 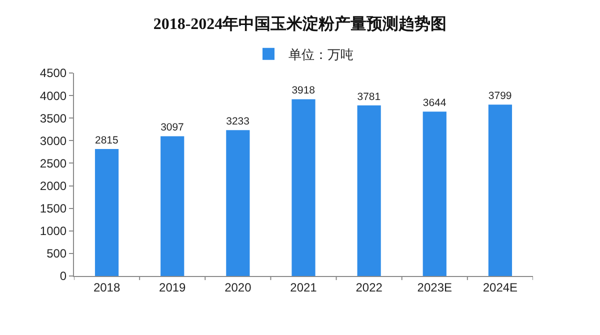 What do you see at coordinates (53, 141) in the screenshot?
I see `y-tick-label: 3000` at bounding box center [53, 141].